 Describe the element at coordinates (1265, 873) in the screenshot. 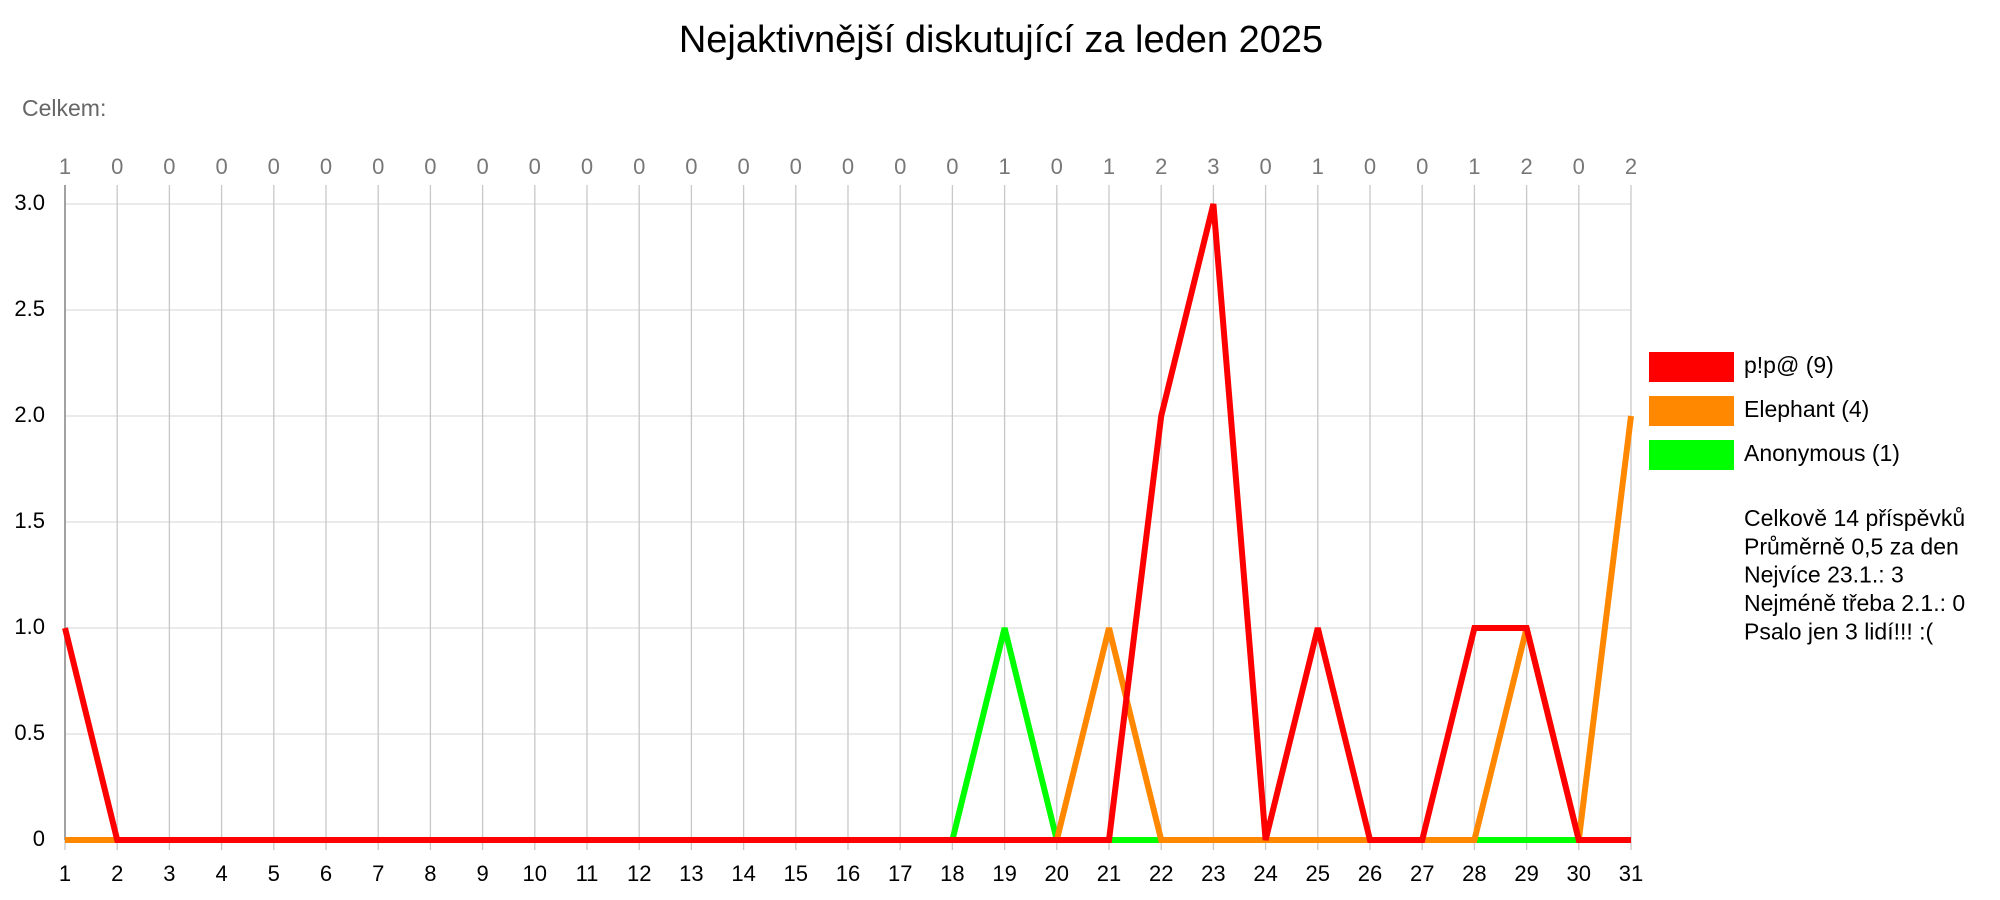

I see `x-tick-label: 24` at that location.